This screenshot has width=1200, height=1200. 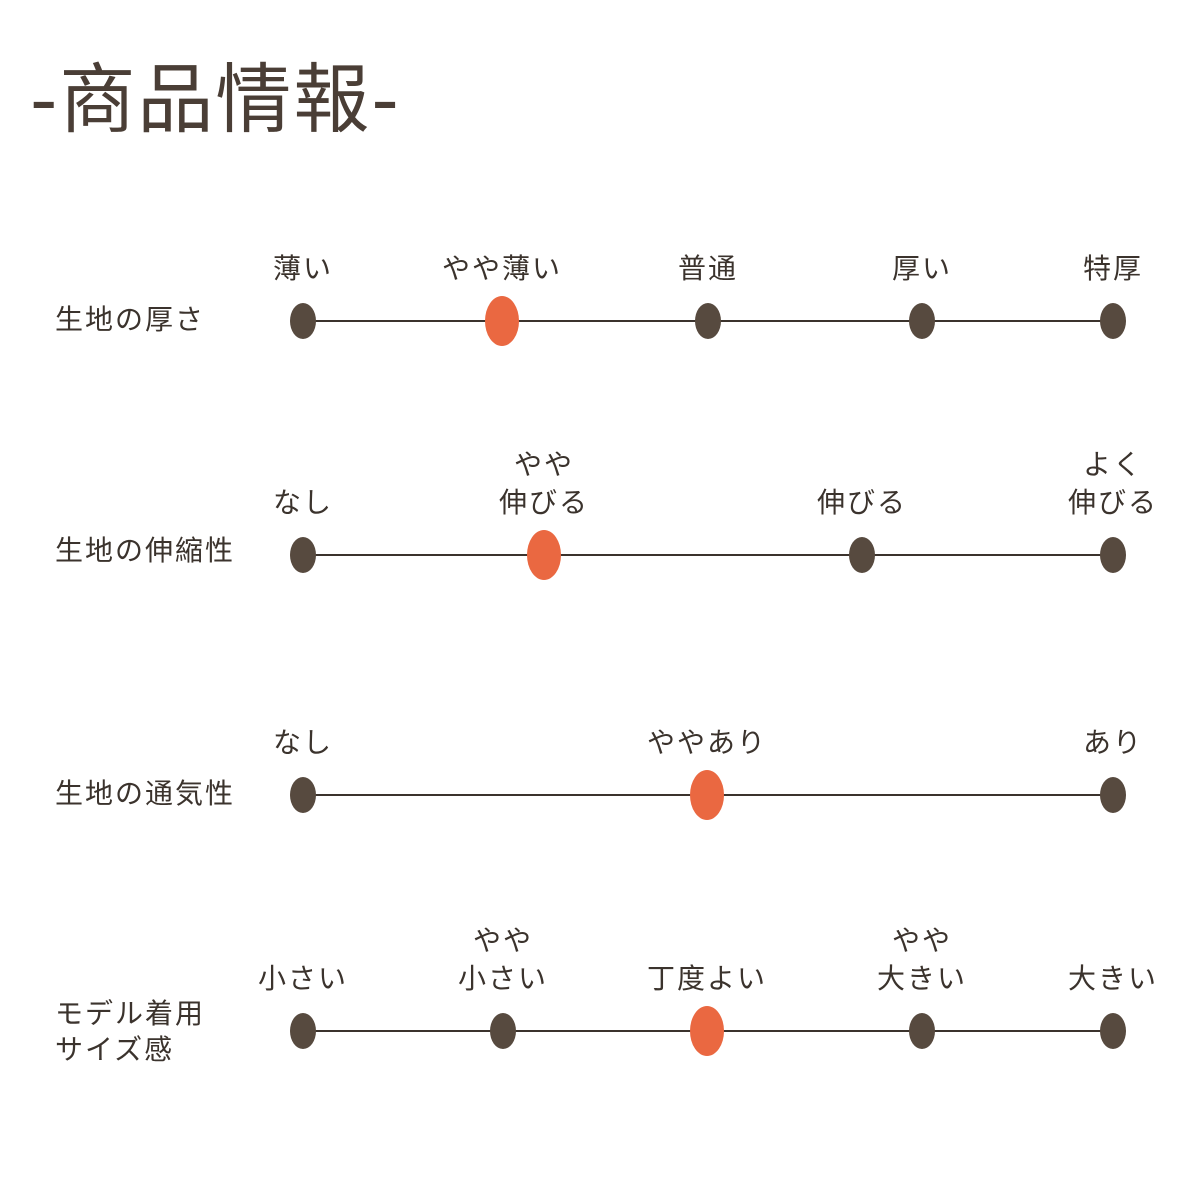 I want to click on option-label: 伸びる, so click(x=862, y=503).